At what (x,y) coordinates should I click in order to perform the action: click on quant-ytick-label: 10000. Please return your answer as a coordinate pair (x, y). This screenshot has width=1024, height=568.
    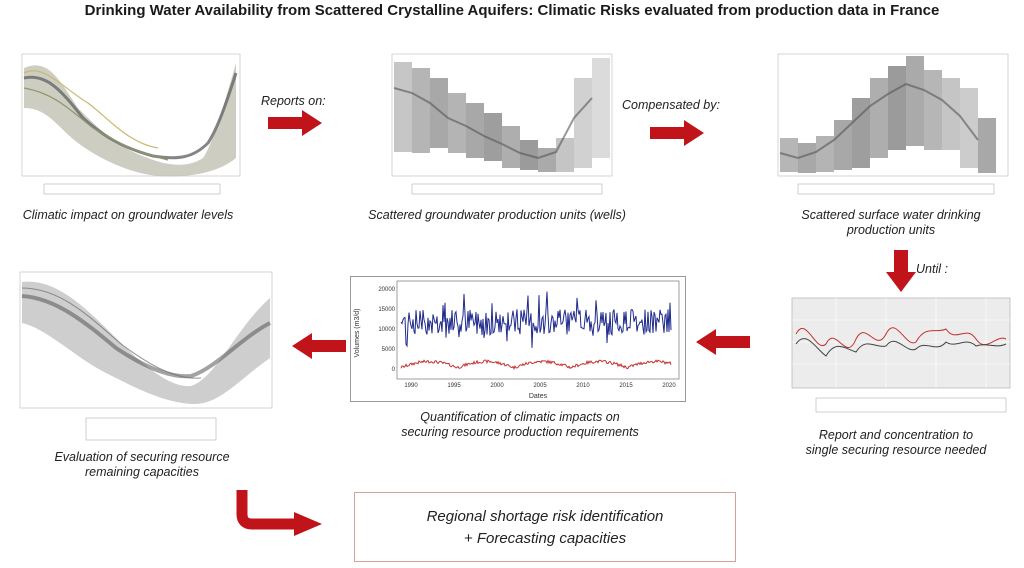
    Looking at the image, I should click on (386, 330).